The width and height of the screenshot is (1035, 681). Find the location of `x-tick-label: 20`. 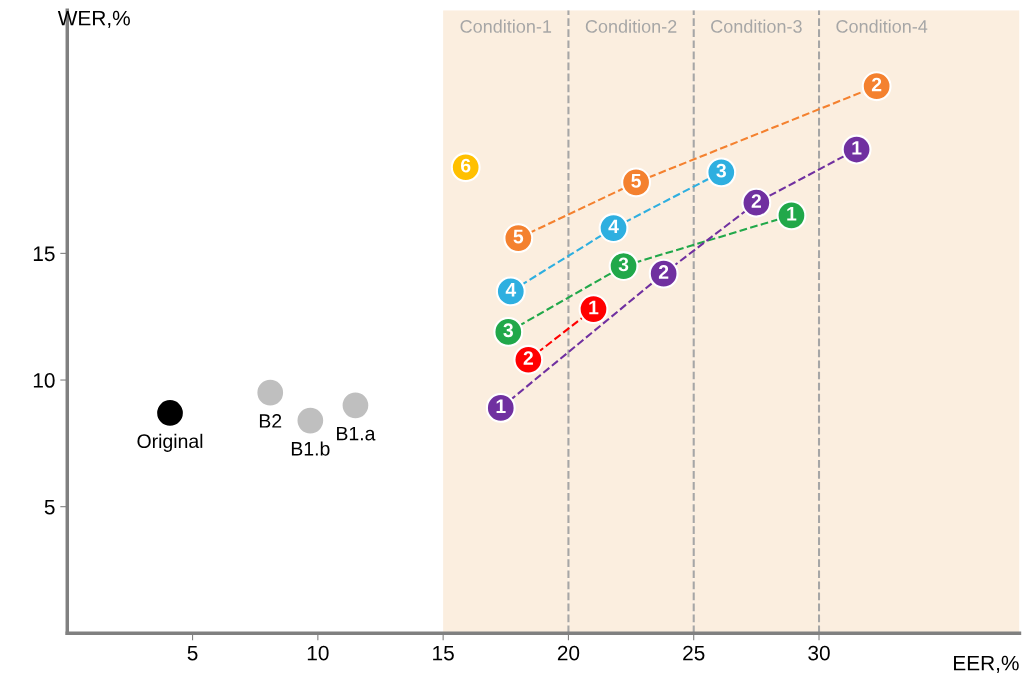

x-tick-label: 20 is located at coordinates (568, 653).